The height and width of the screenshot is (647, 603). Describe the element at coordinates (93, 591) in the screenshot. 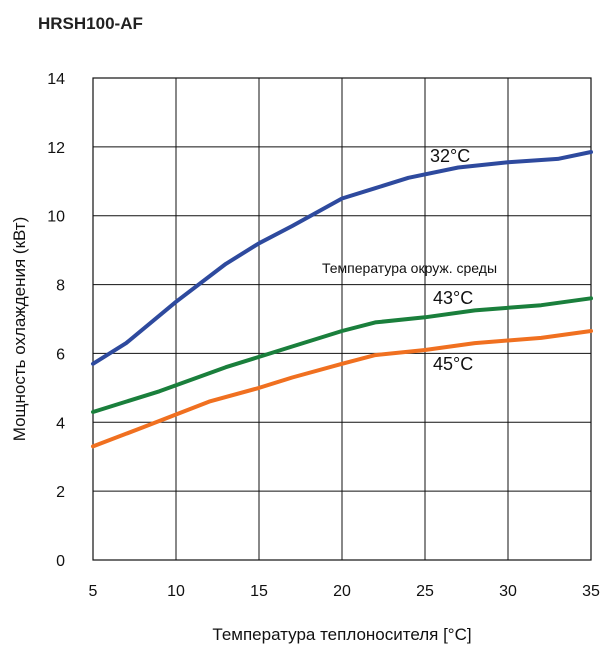

I see `x-tick-label-5: 5` at that location.